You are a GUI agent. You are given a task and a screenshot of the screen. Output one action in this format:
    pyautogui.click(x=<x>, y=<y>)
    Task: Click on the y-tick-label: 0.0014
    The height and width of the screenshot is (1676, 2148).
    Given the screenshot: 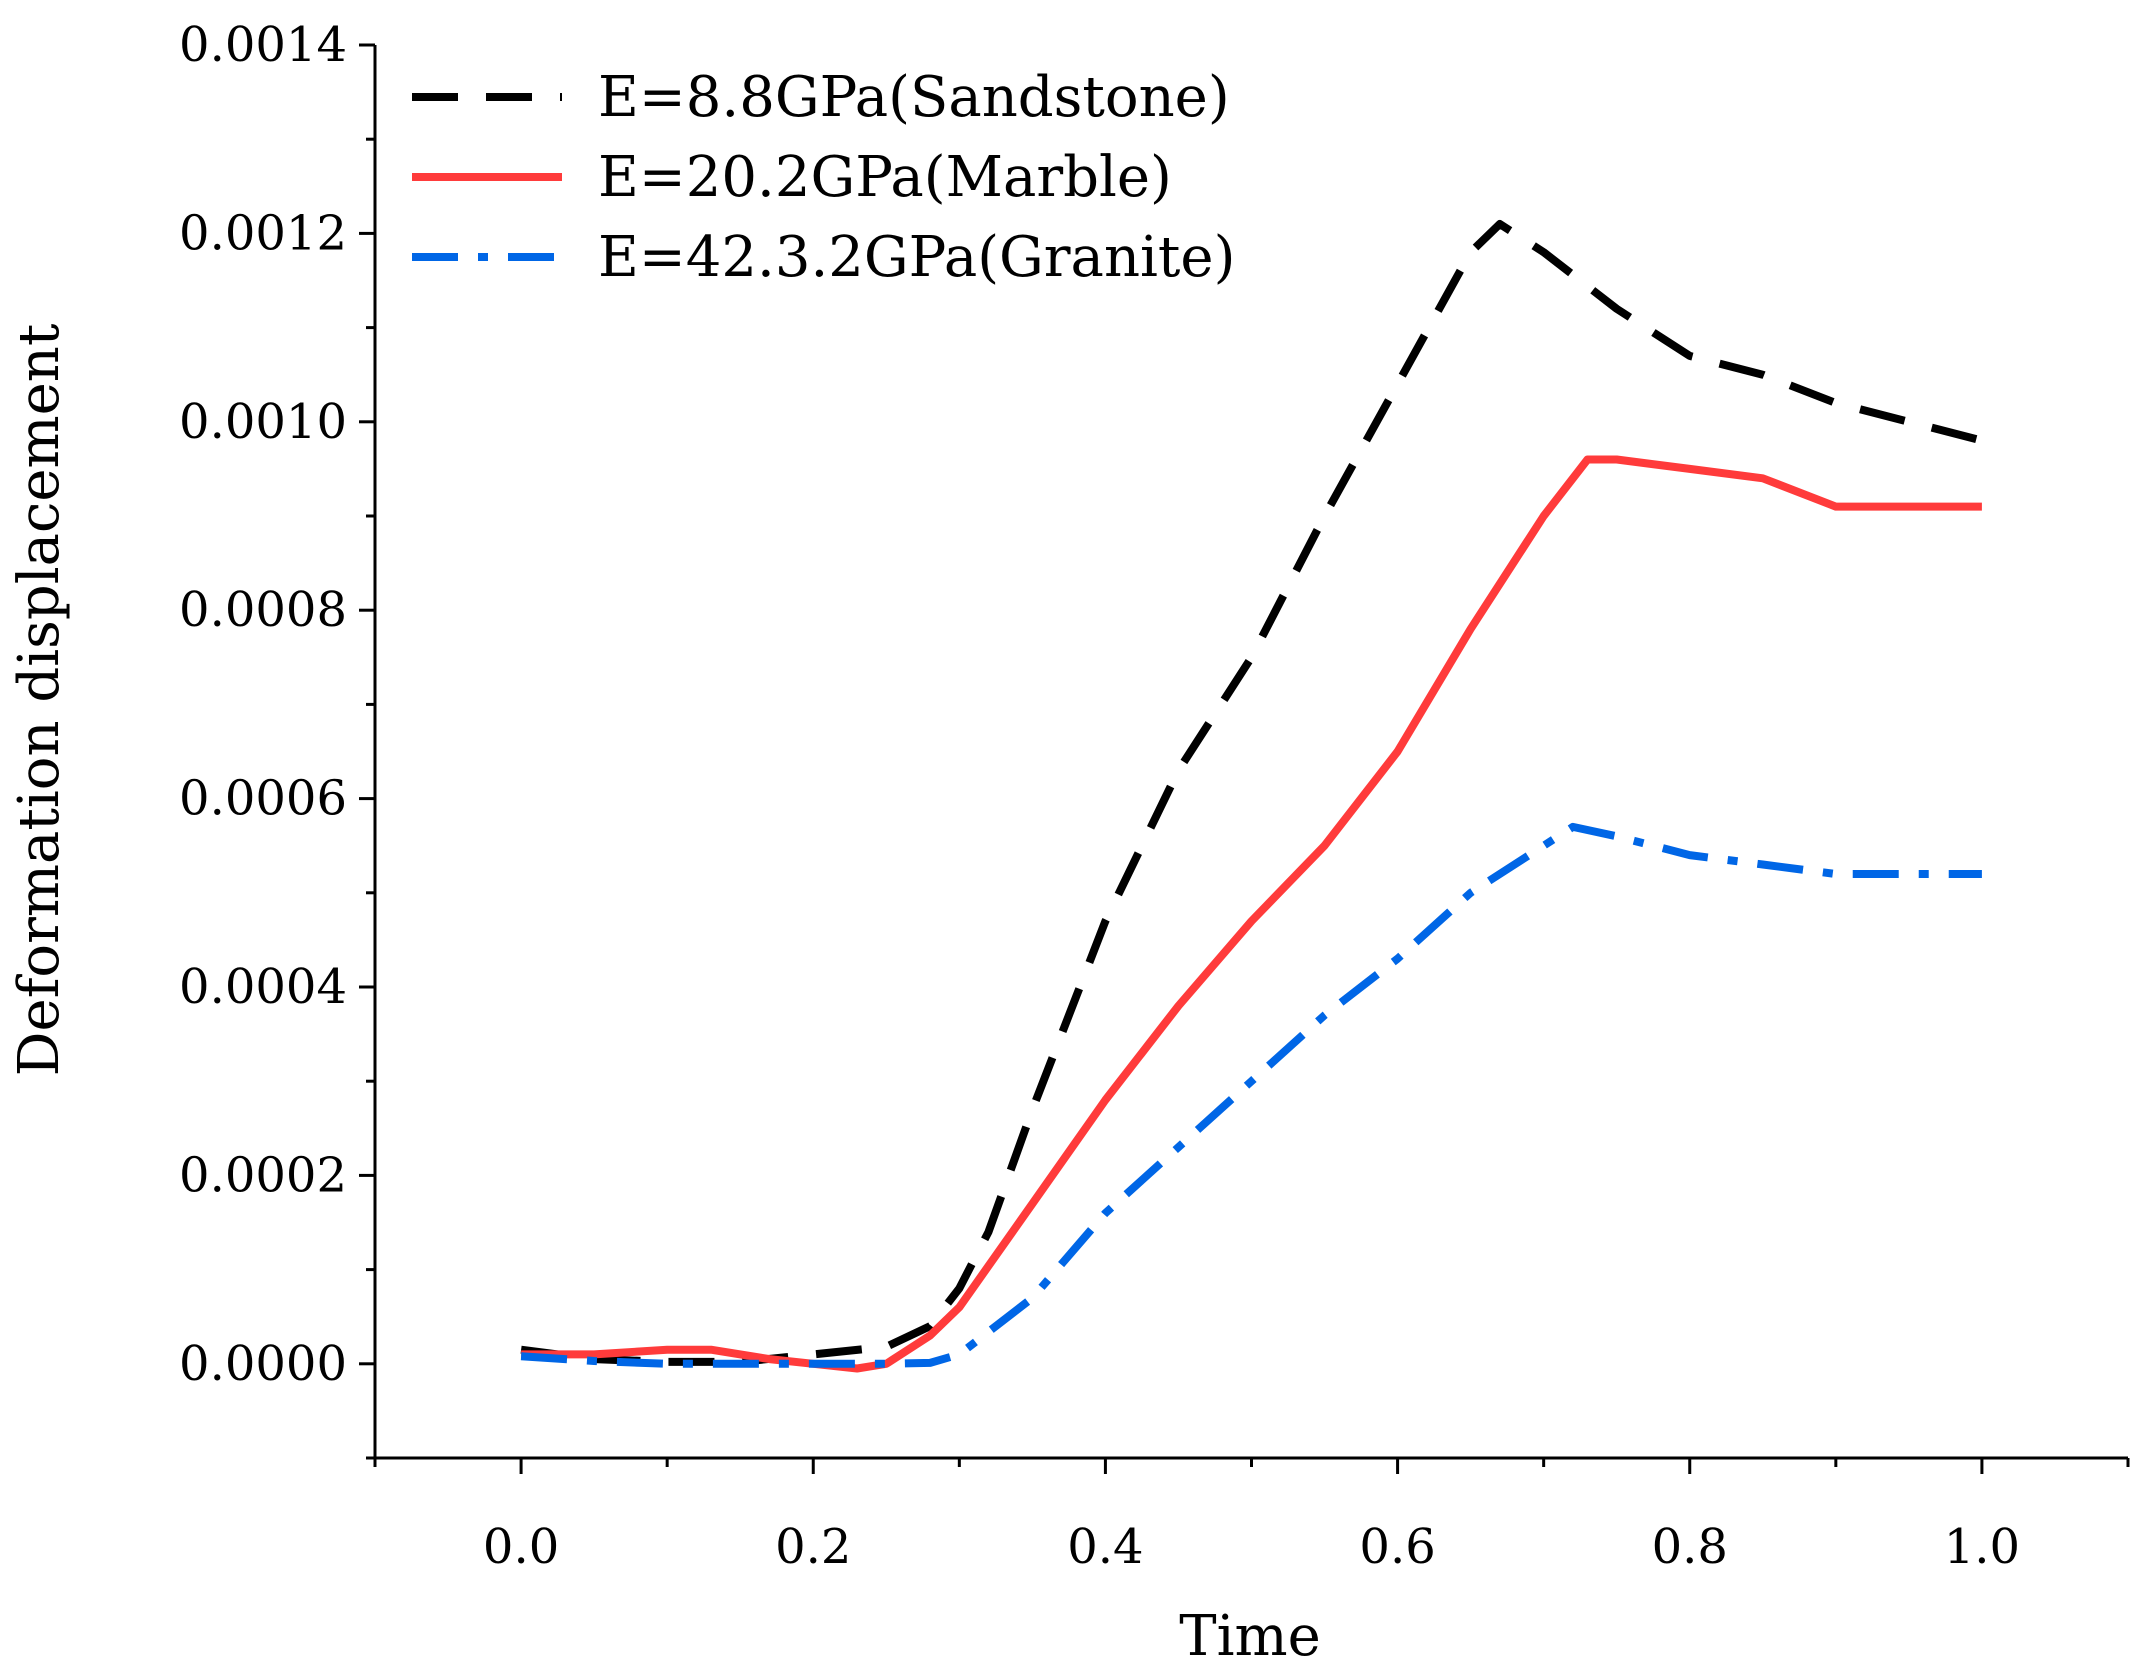 What is the action you would take?
    pyautogui.click(x=263, y=45)
    